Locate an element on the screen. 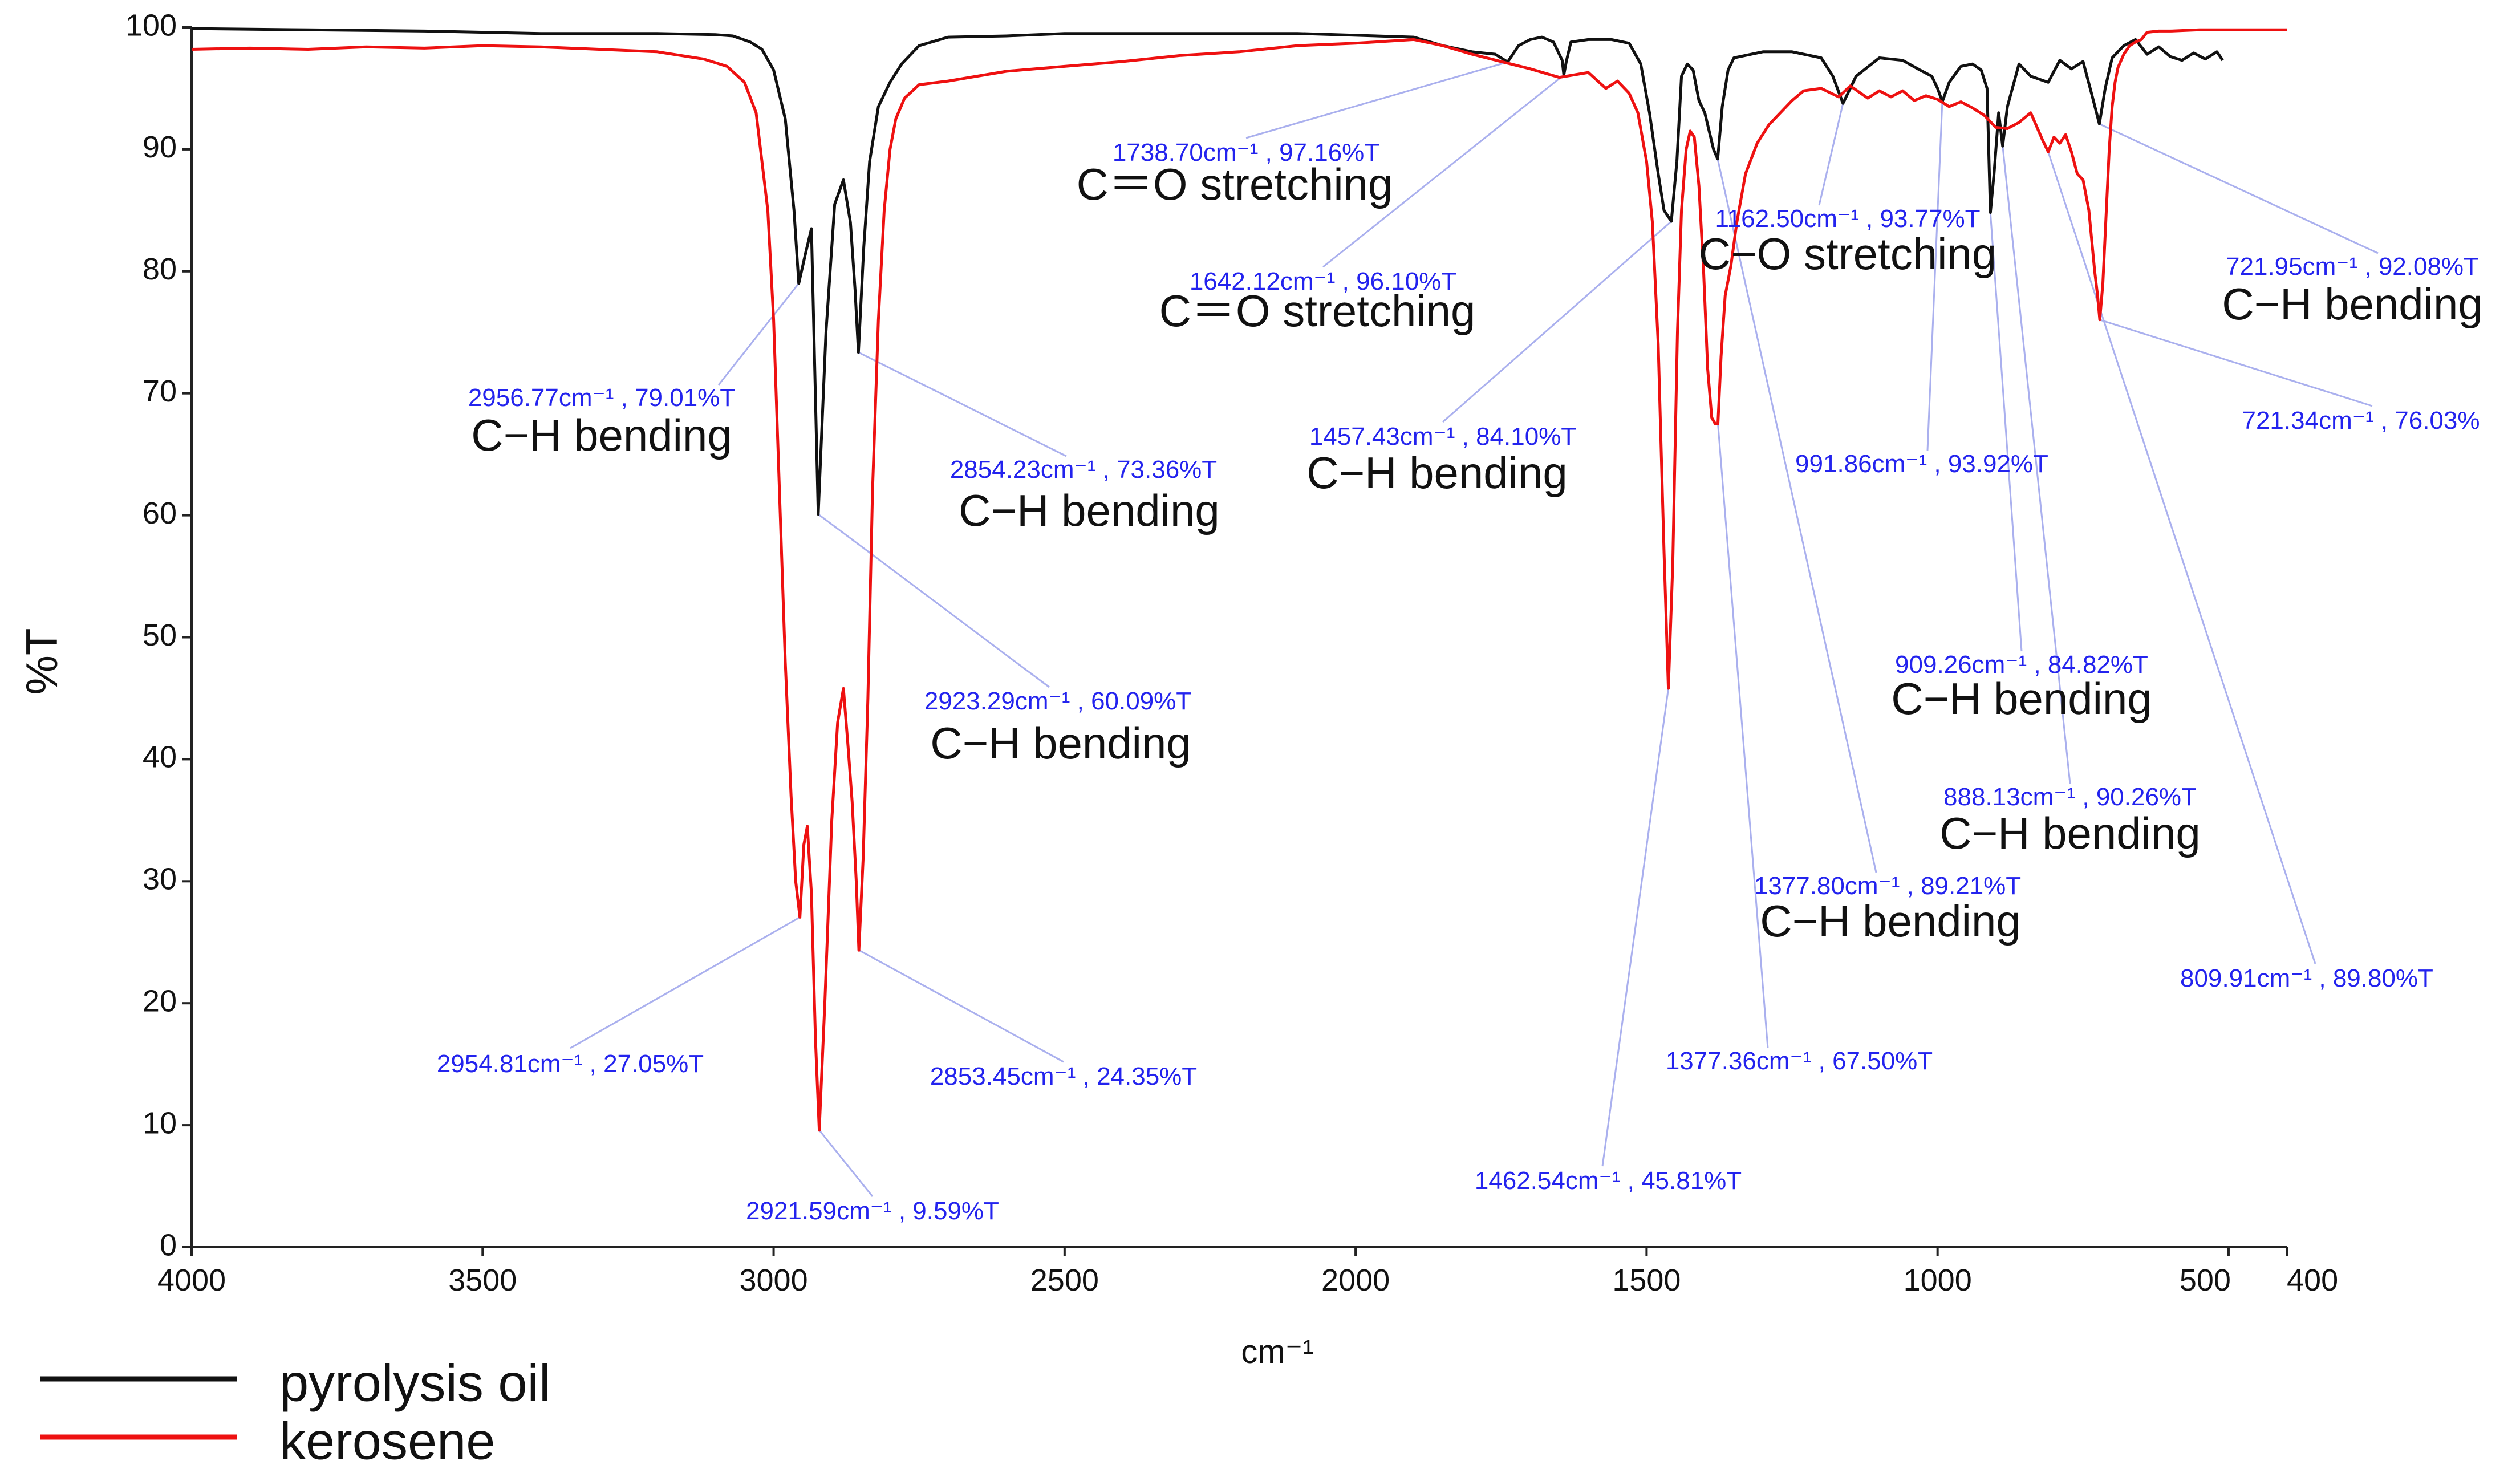 This screenshot has width=2520, height=1481. peak-label: 1462.54cm⁻¹ , 45.81%T is located at coordinates (1608, 1181).